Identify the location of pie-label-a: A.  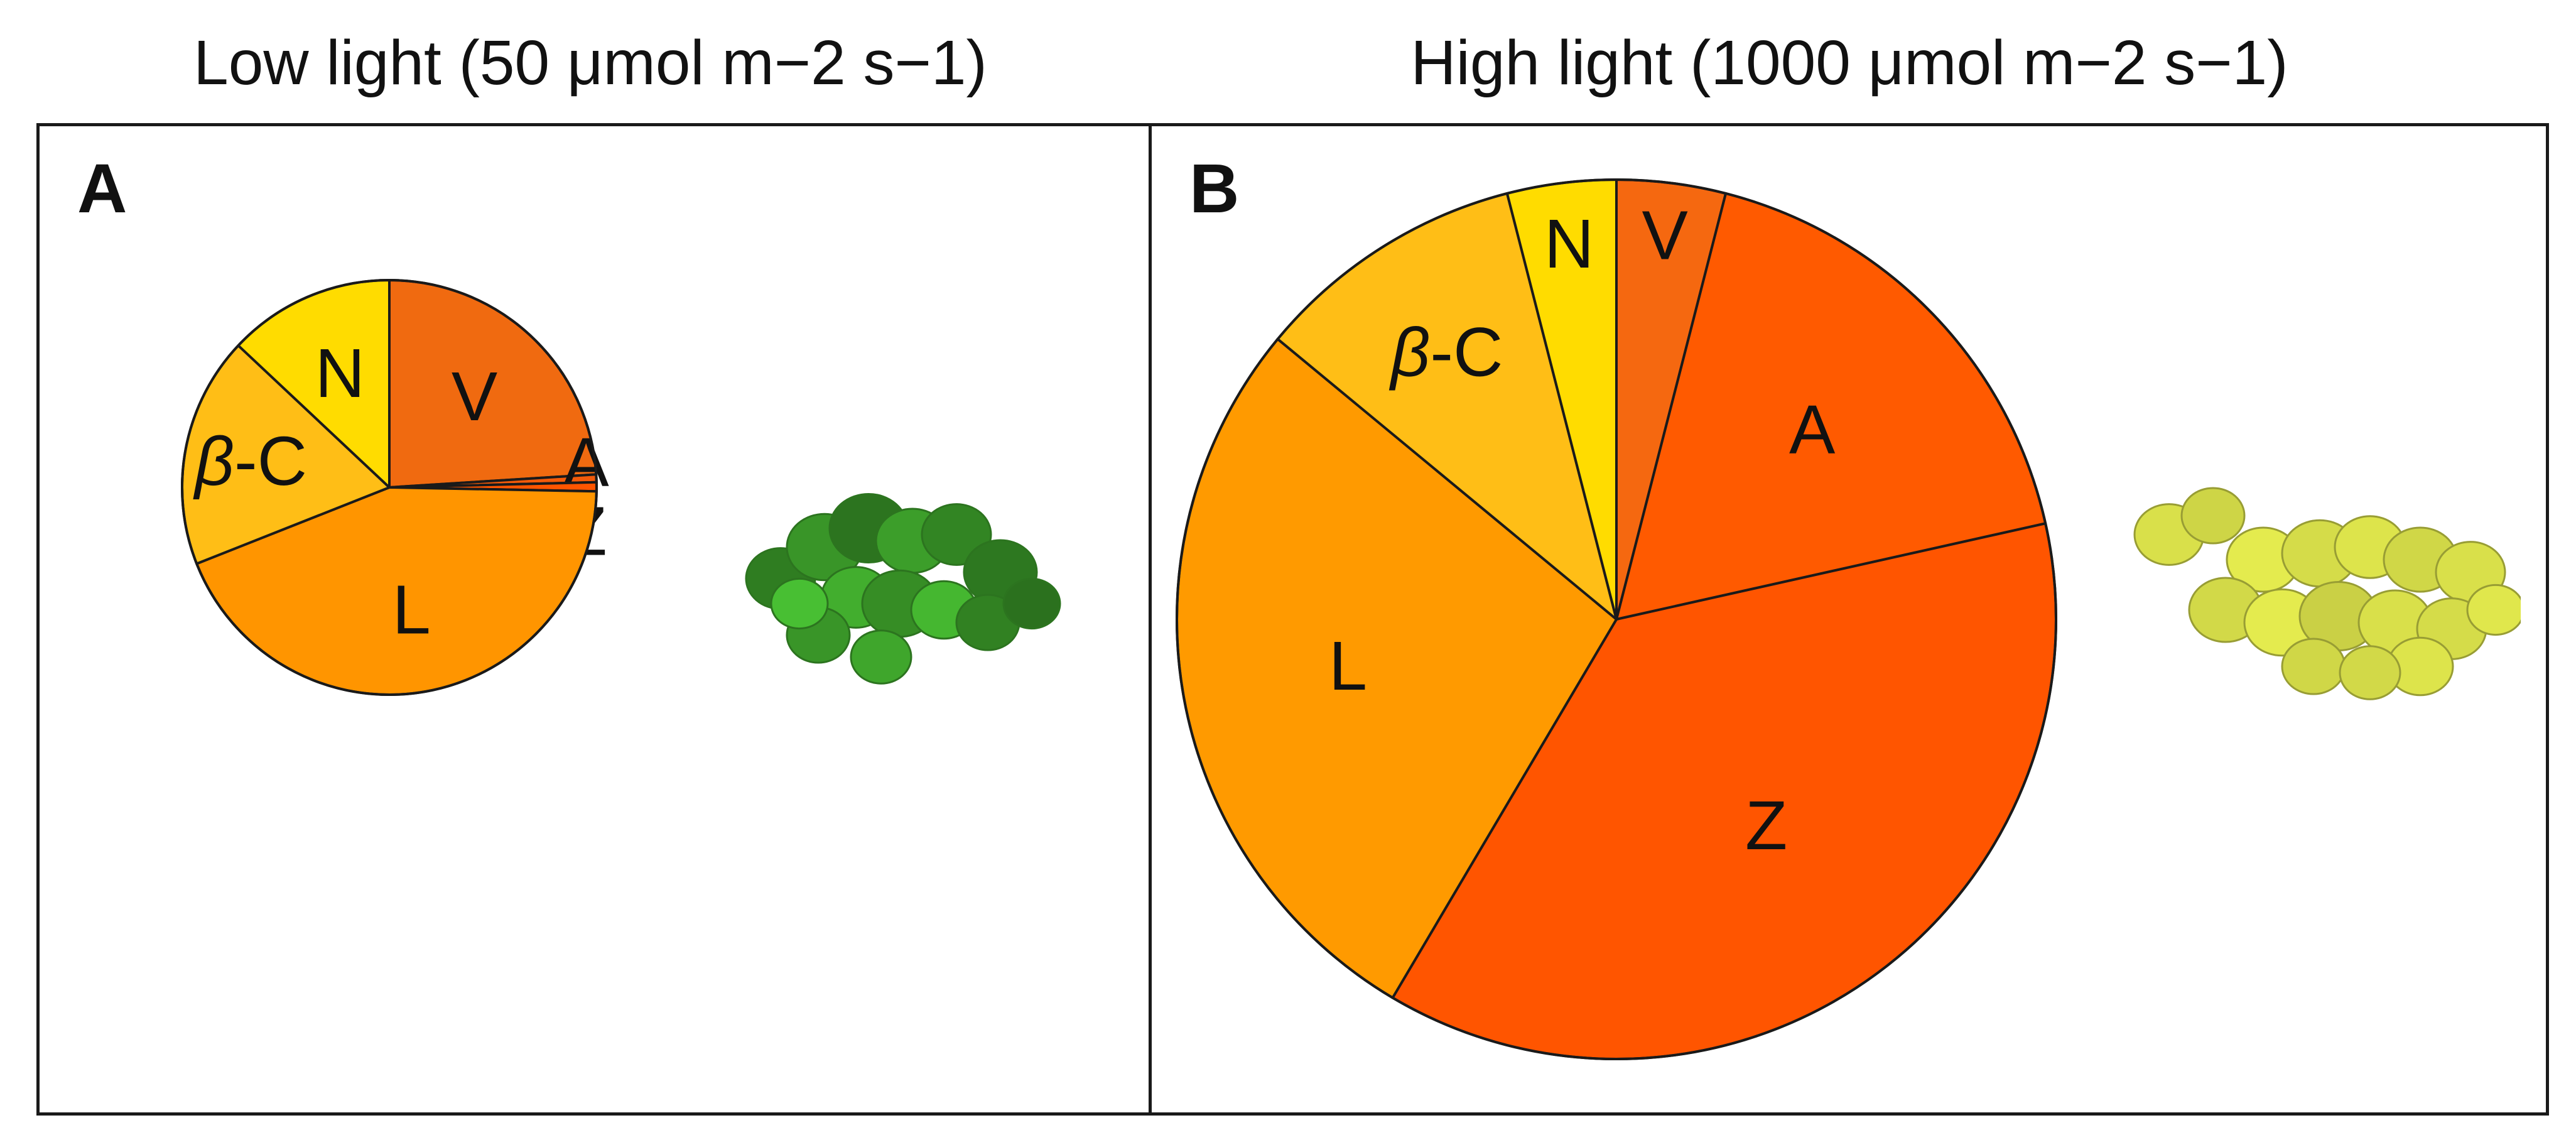
(1813, 429).